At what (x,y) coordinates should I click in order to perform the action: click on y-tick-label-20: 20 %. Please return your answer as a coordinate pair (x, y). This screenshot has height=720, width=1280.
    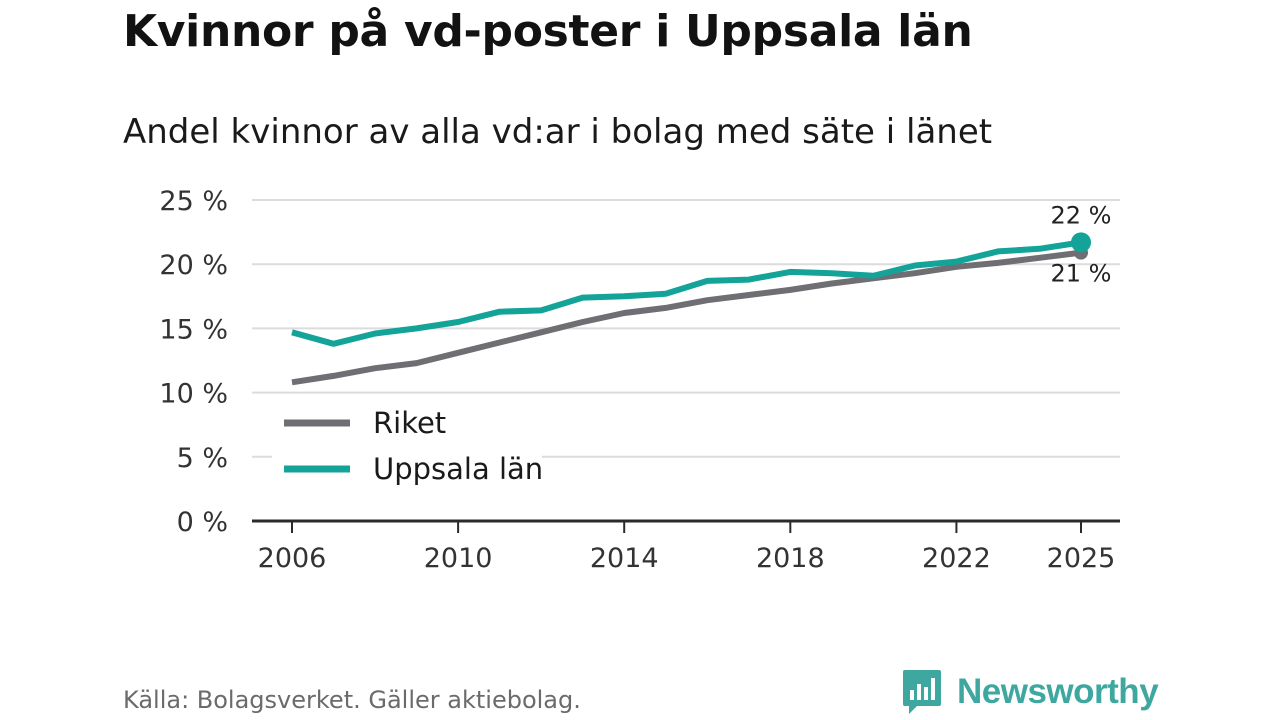
    Looking at the image, I should click on (193, 265).